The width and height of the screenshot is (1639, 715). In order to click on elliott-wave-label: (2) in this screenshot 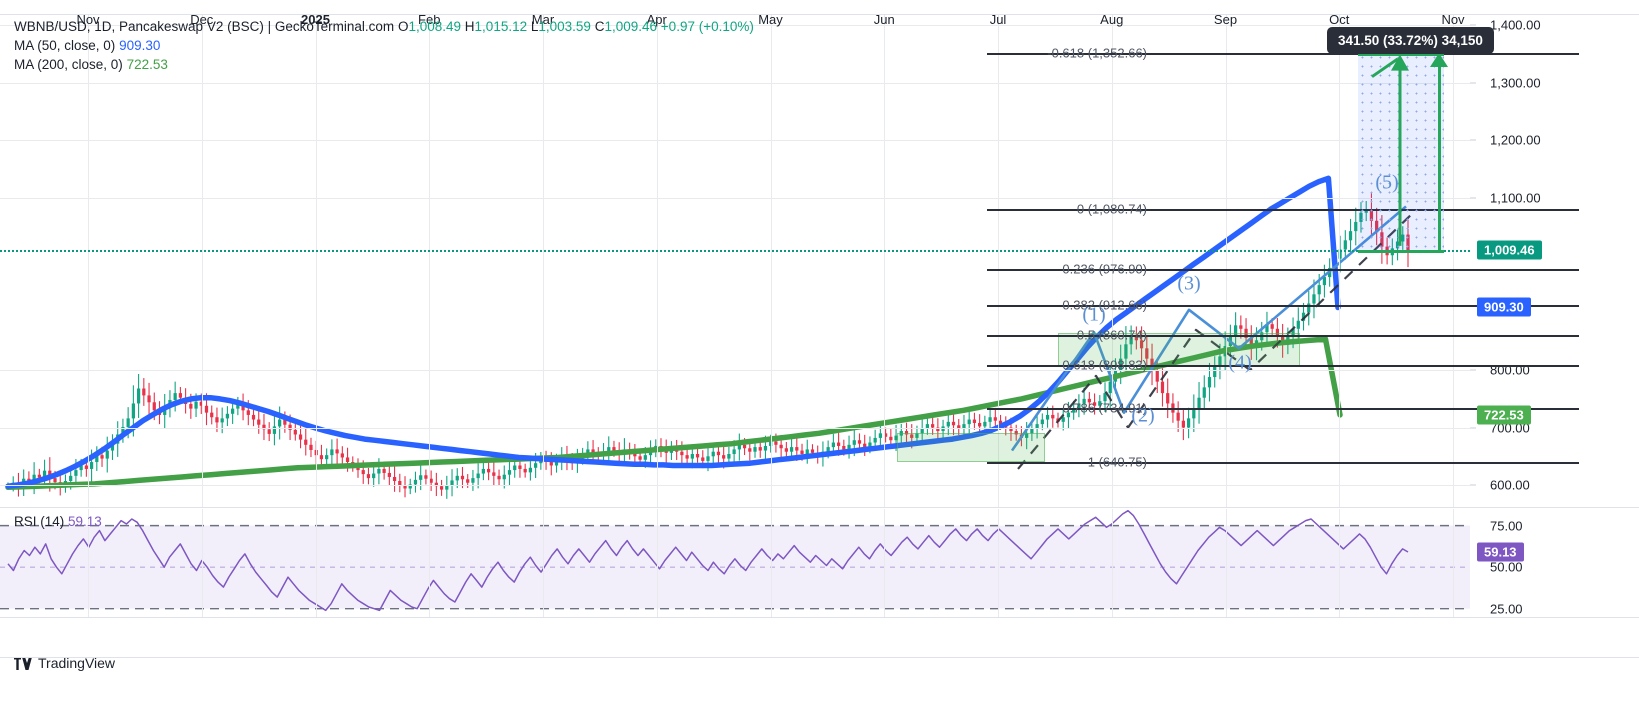, I will do `click(1143, 415)`.